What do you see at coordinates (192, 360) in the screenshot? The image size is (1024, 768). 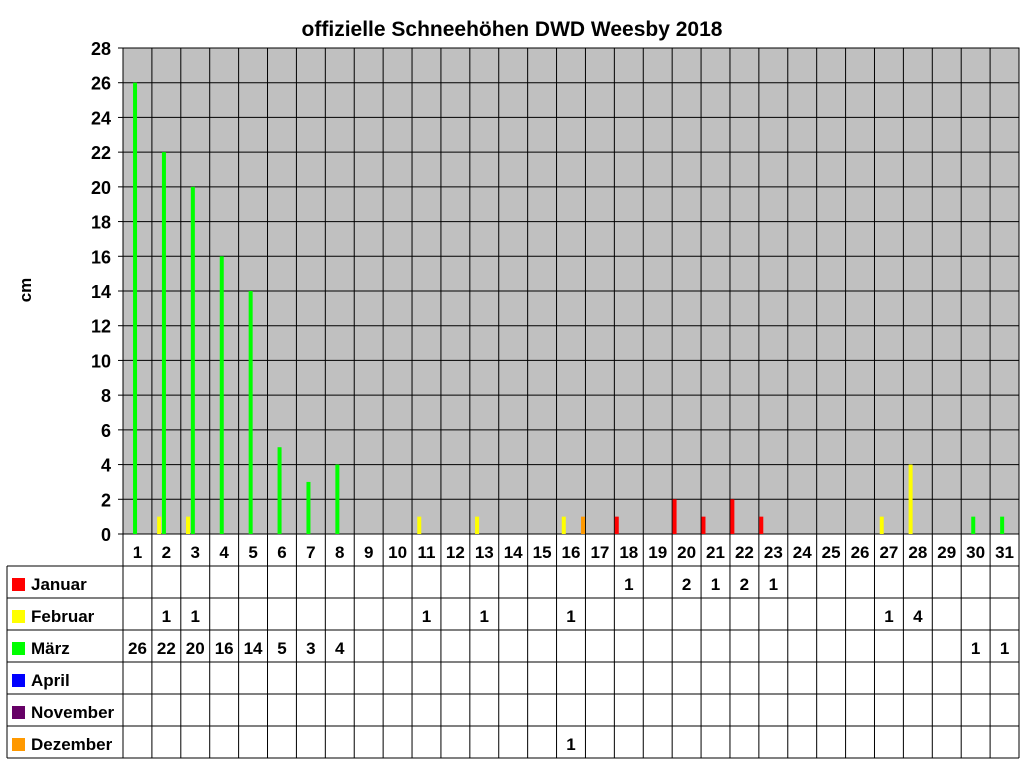 I see `bar-märz-day-3` at bounding box center [192, 360].